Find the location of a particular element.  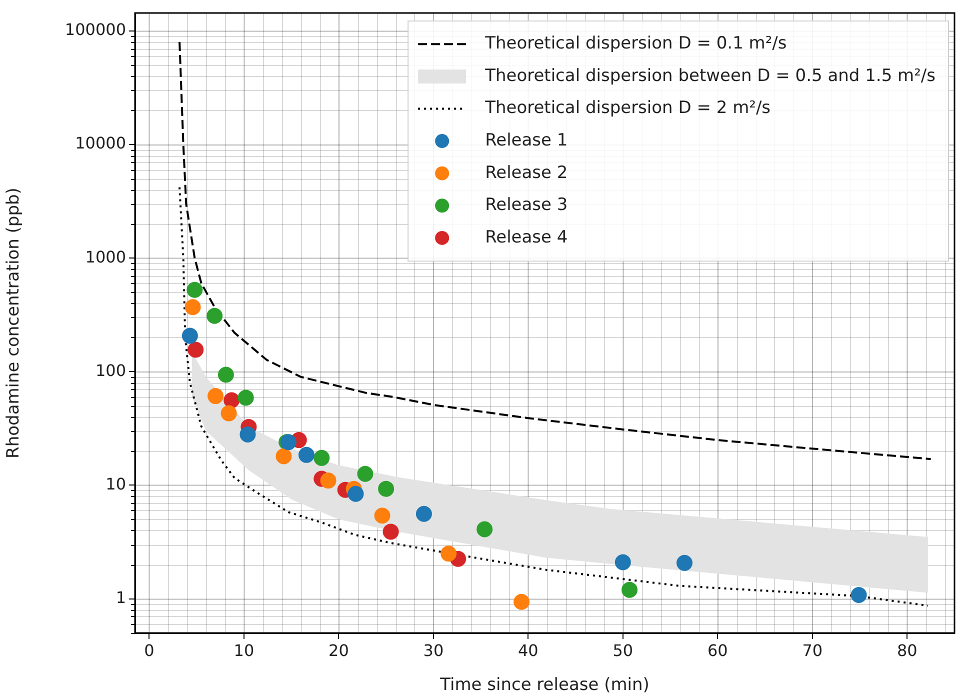

x-tick-label: 30 is located at coordinates (433, 650).